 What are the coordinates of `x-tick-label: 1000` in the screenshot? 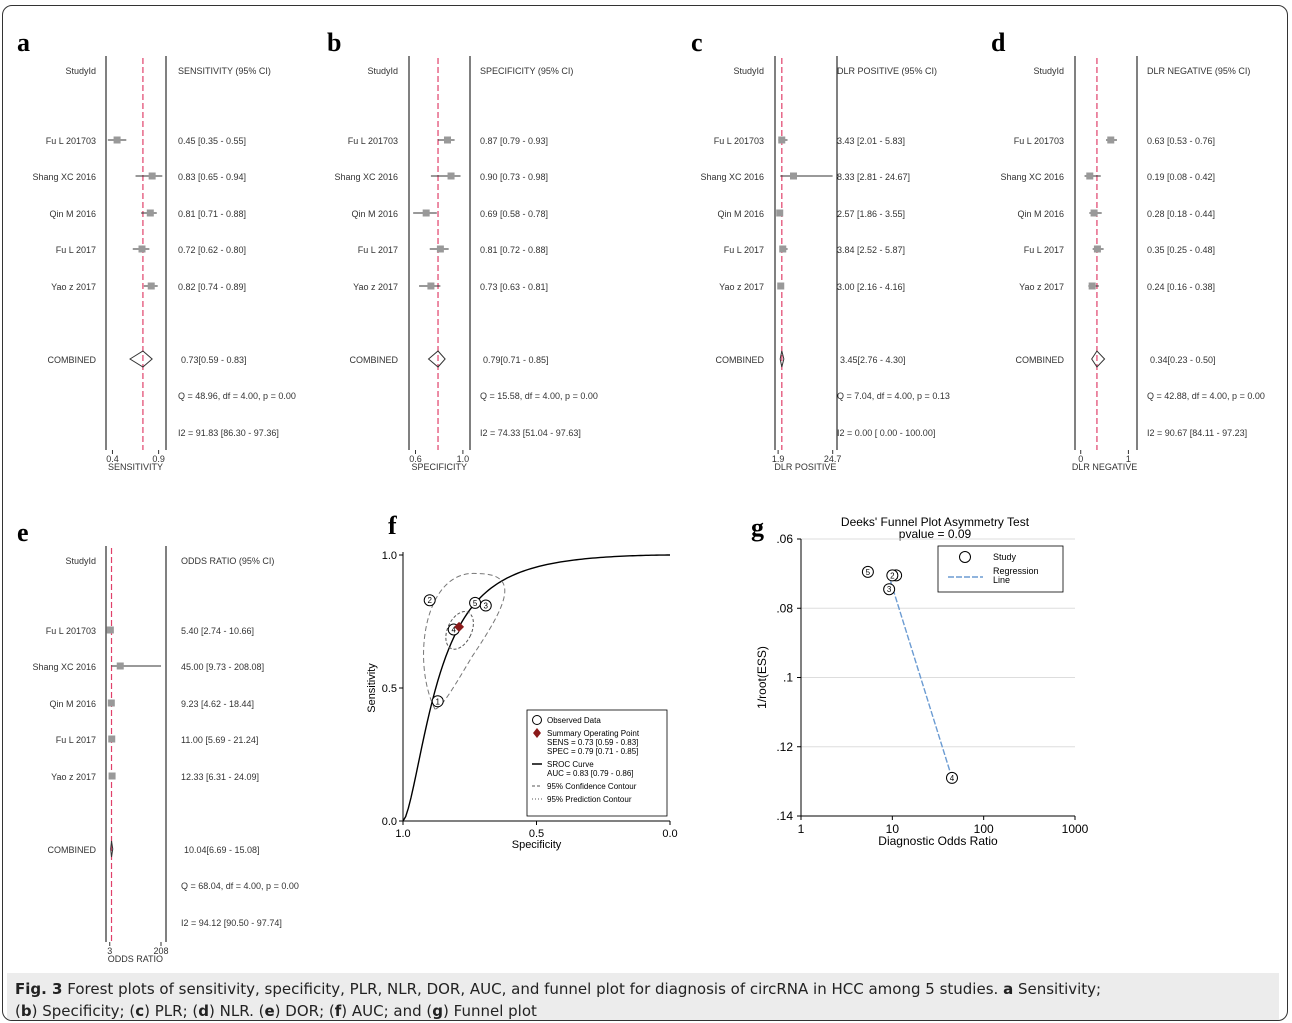 It's located at (1075, 829).